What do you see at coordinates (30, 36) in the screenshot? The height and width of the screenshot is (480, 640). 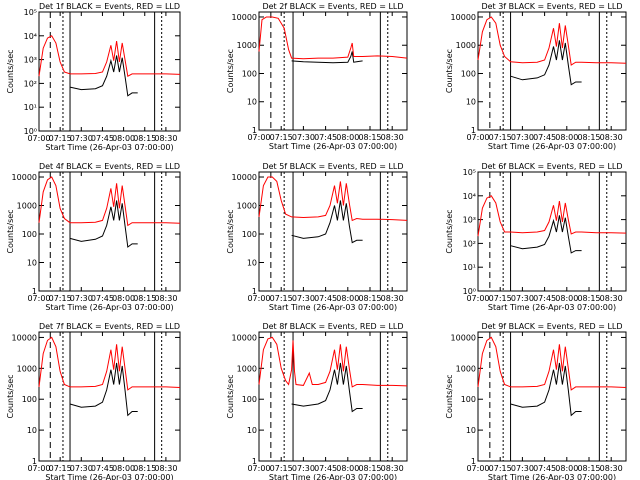 I see `y-tick-label: 10⁴` at bounding box center [30, 36].